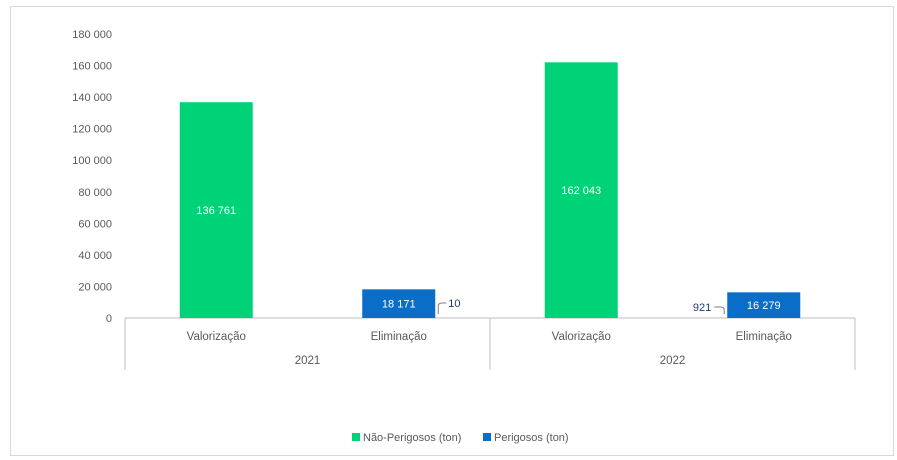 Image resolution: width=897 pixels, height=460 pixels. What do you see at coordinates (702, 308) in the screenshot?
I see `small-value-label: 921` at bounding box center [702, 308].